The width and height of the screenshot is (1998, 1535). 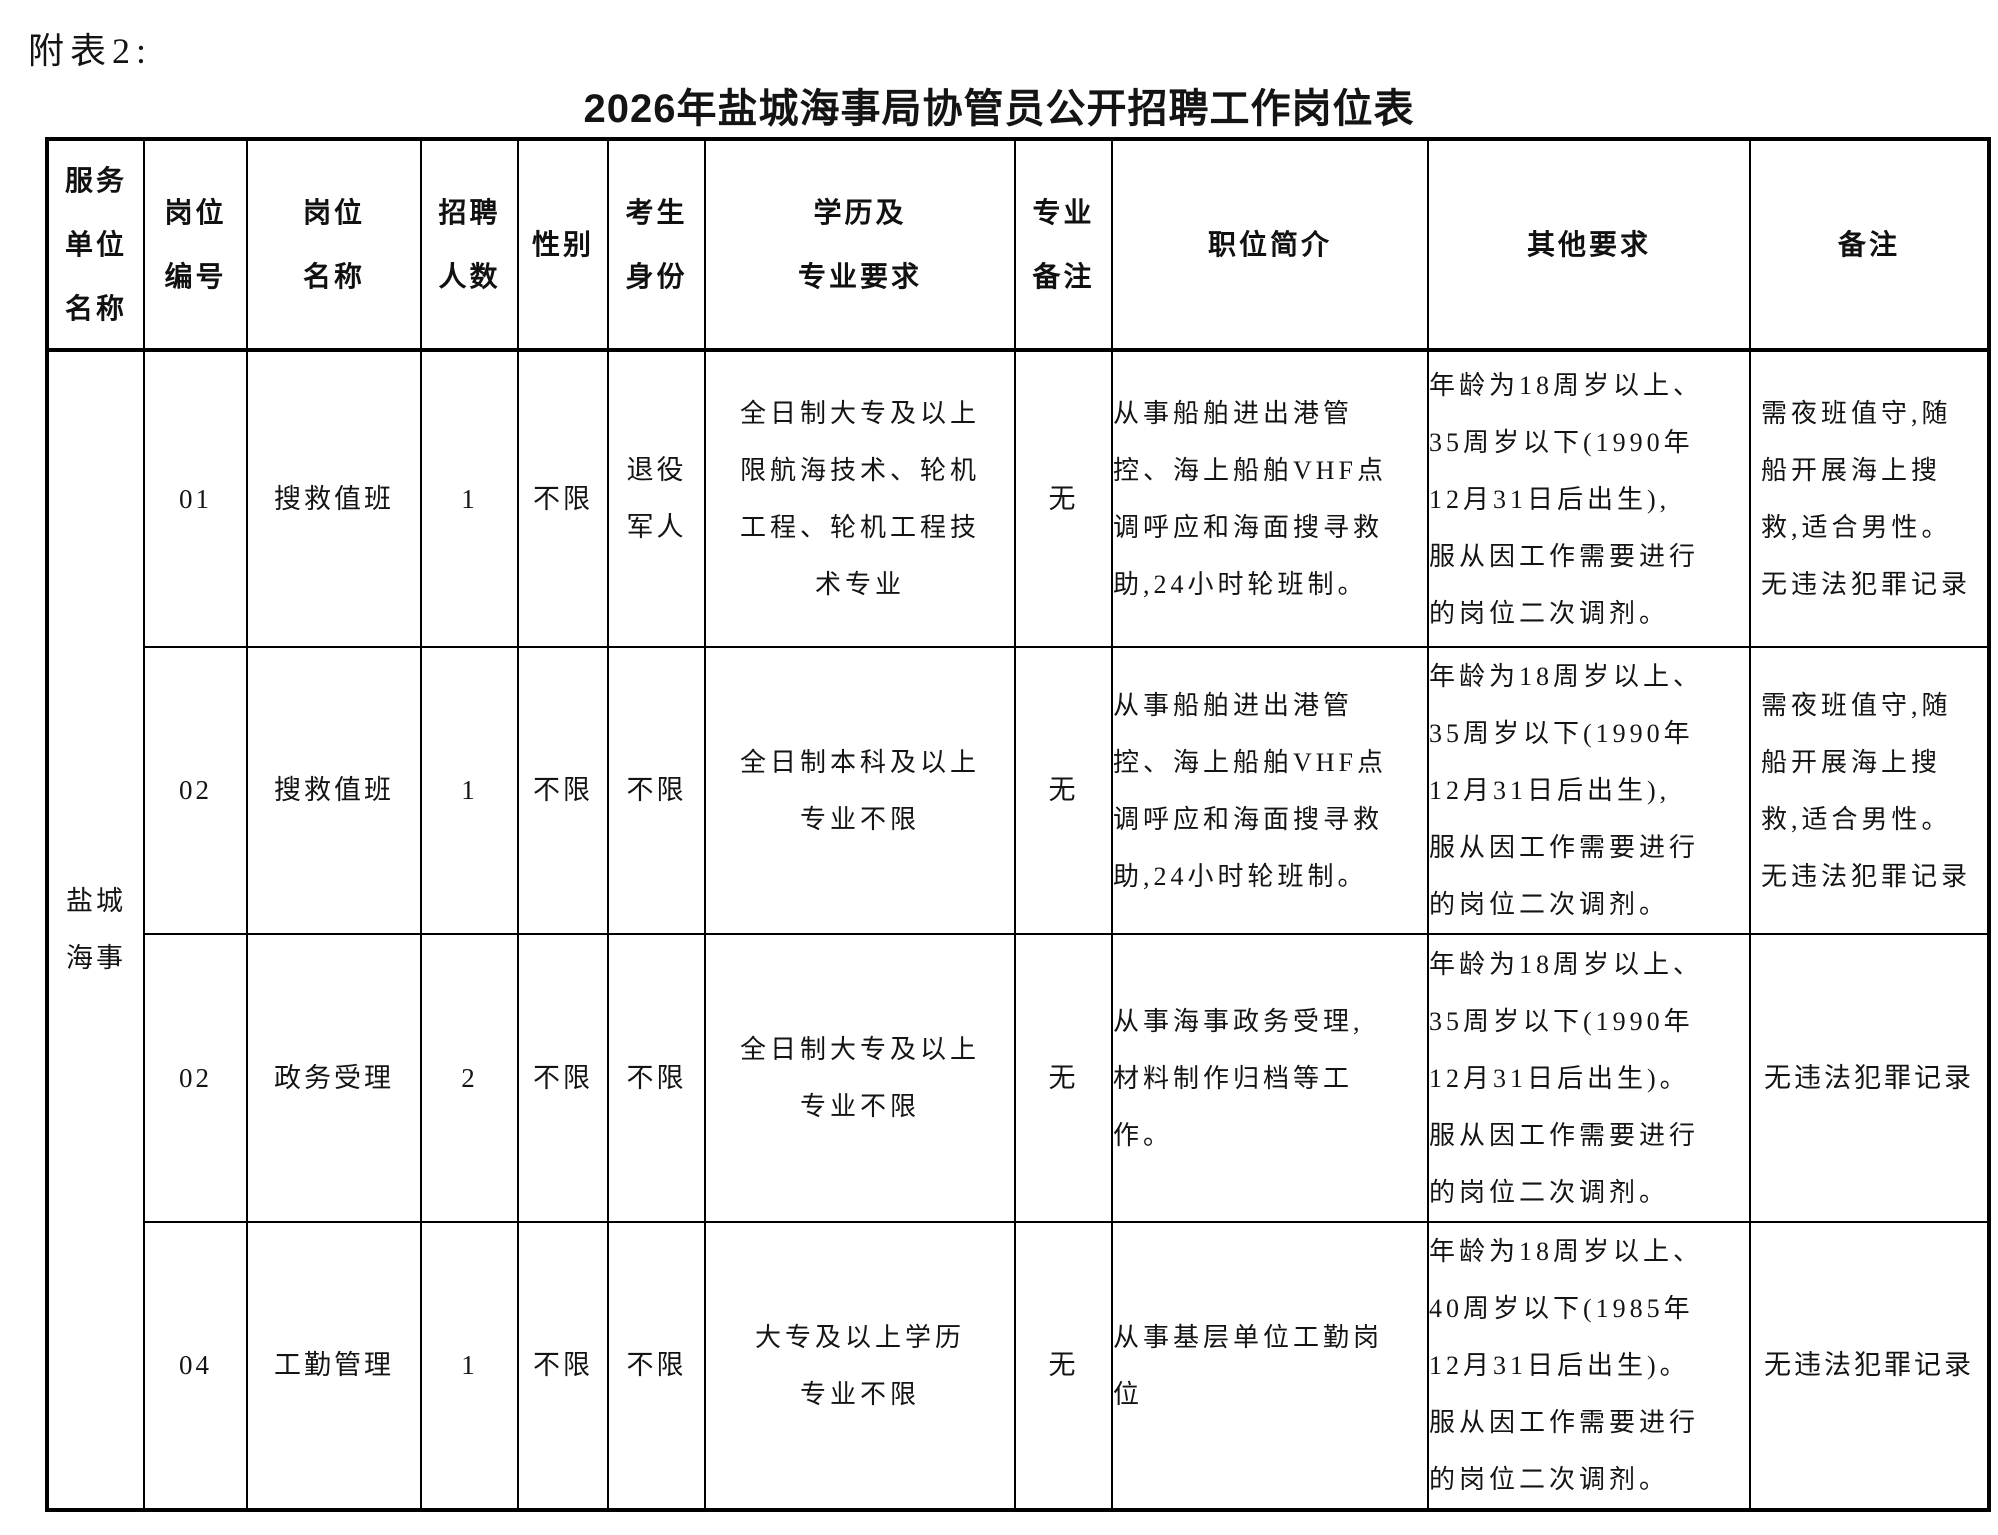 I want to click on education-major-cell: 全日制大专及以上 限航海技术、轮机 工程、轮机工程技 术专业, so click(x=860, y=498).